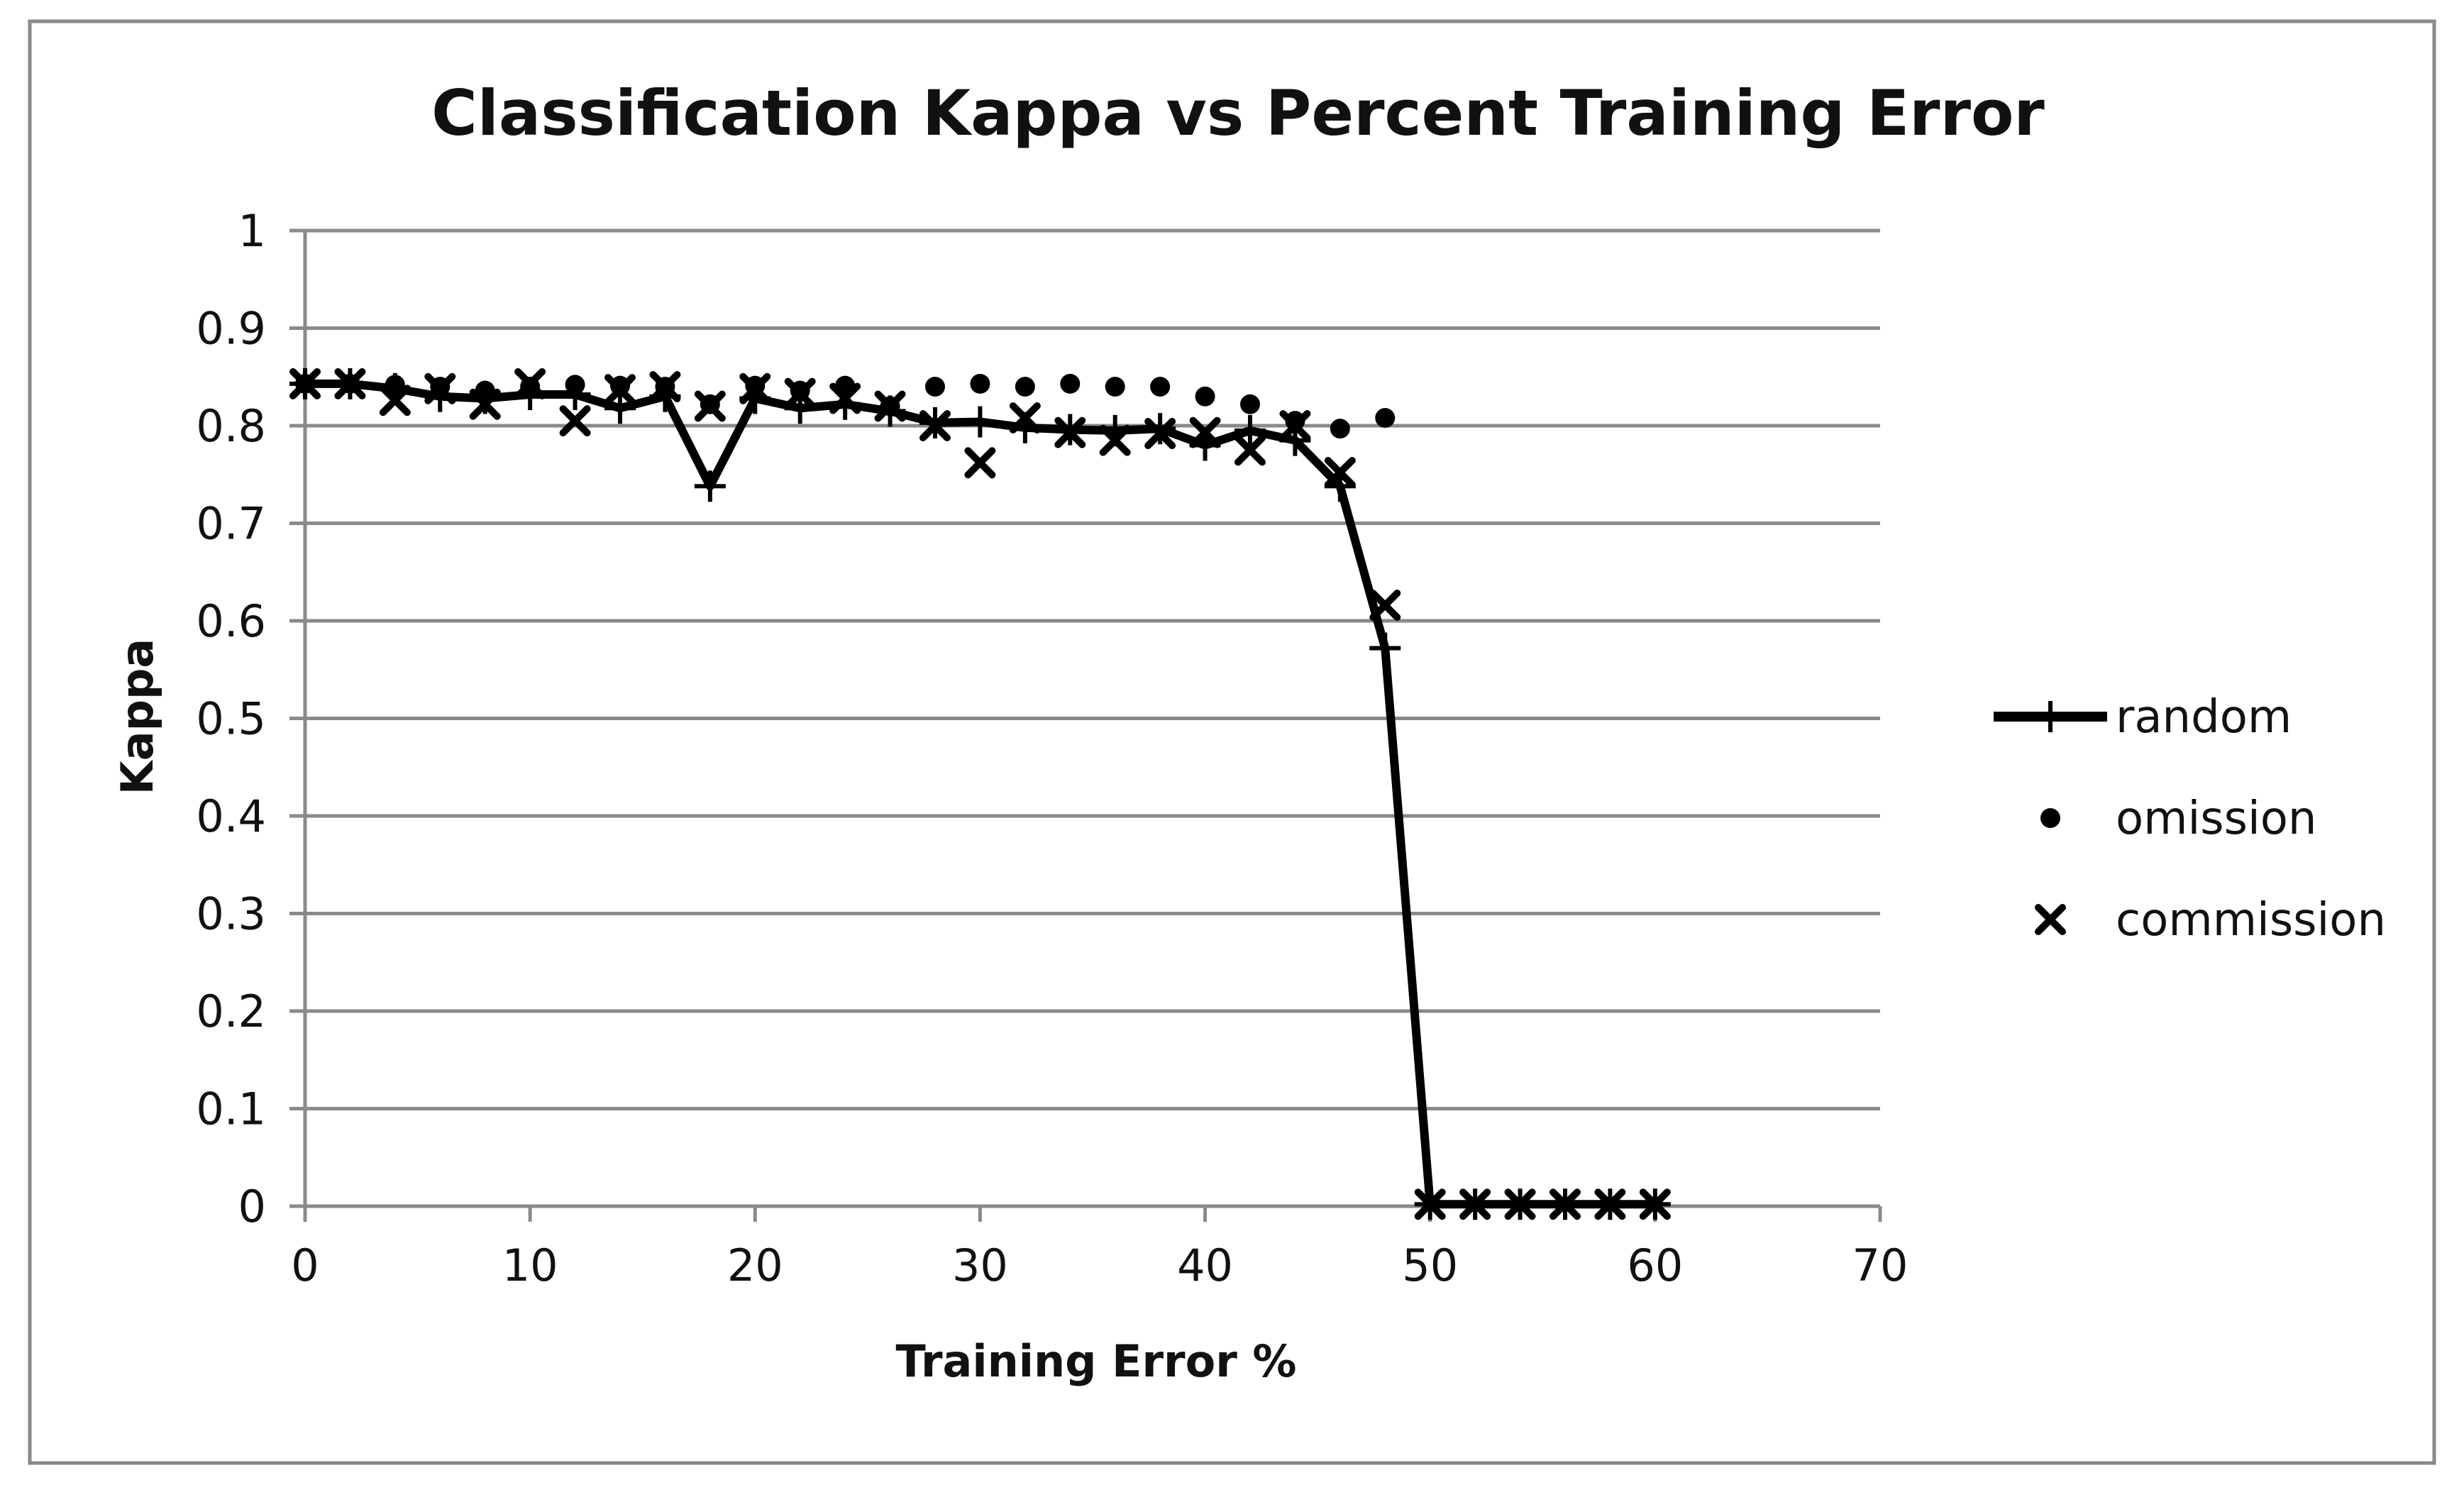 This screenshot has width=2464, height=1490. What do you see at coordinates (980, 1265) in the screenshot?
I see `x-tick-label-3: 30` at bounding box center [980, 1265].